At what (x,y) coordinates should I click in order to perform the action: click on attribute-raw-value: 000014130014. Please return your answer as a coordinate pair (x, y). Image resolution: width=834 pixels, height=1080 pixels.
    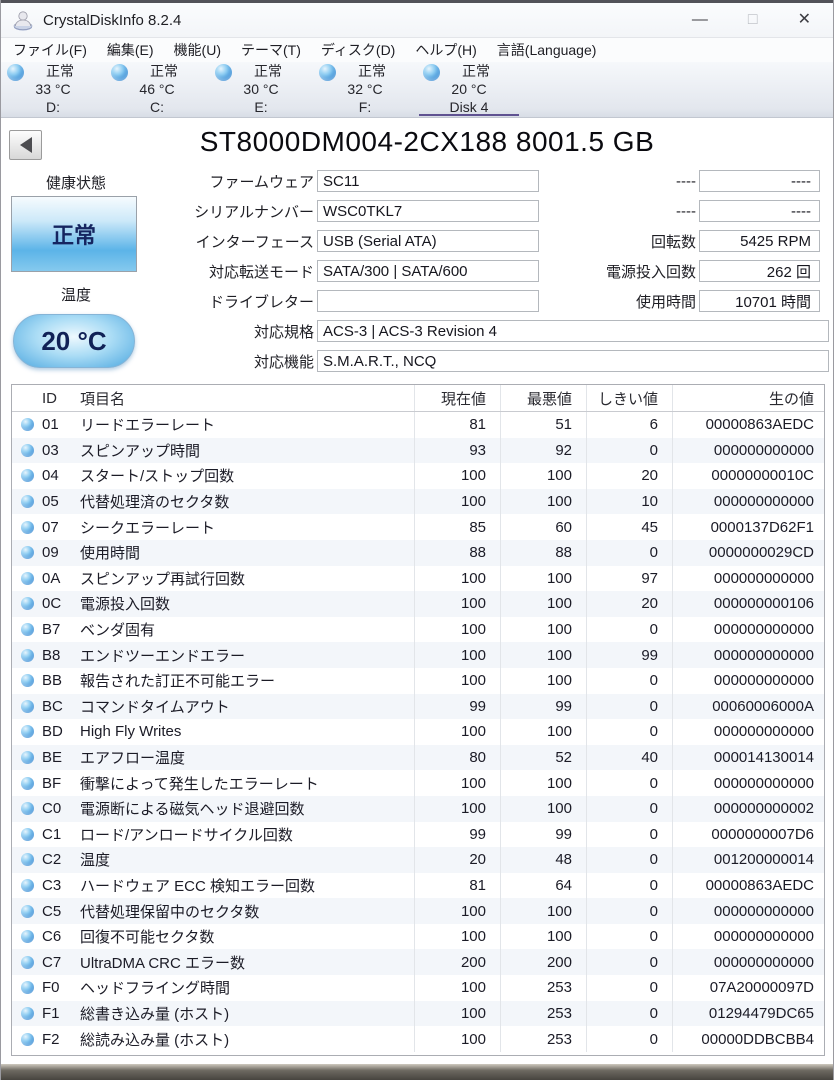
    Looking at the image, I should click on (748, 757).